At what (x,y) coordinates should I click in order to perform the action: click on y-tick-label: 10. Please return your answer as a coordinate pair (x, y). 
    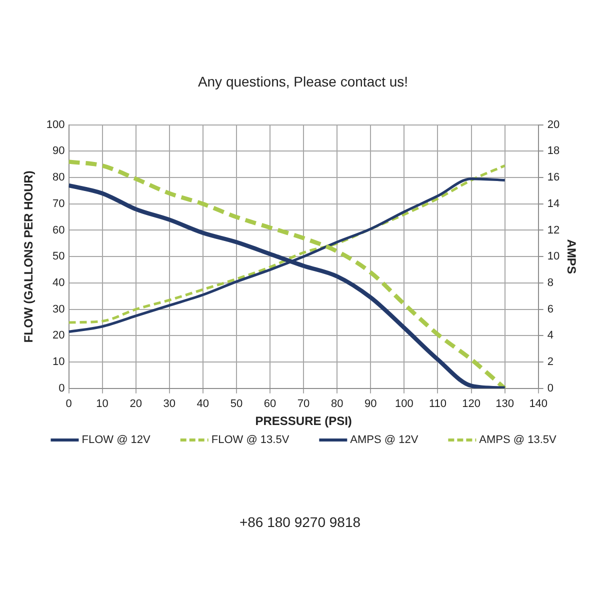
    Looking at the image, I should click on (58, 362).